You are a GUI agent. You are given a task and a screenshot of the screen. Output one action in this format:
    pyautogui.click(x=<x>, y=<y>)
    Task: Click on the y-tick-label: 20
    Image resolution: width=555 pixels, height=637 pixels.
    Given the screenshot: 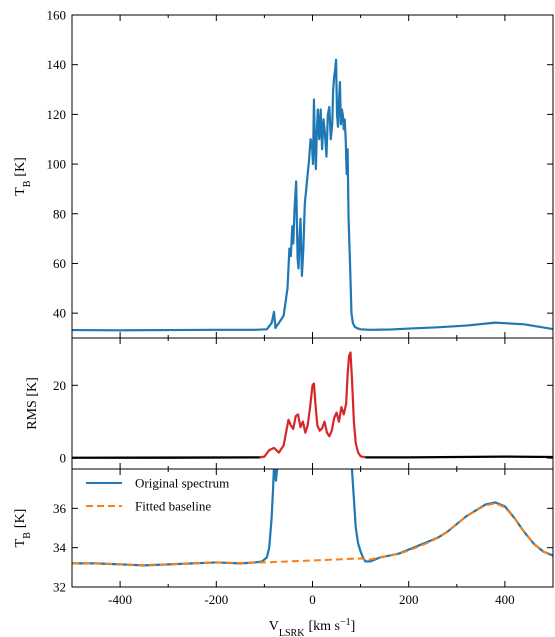 What is the action you would take?
    pyautogui.click(x=59, y=385)
    